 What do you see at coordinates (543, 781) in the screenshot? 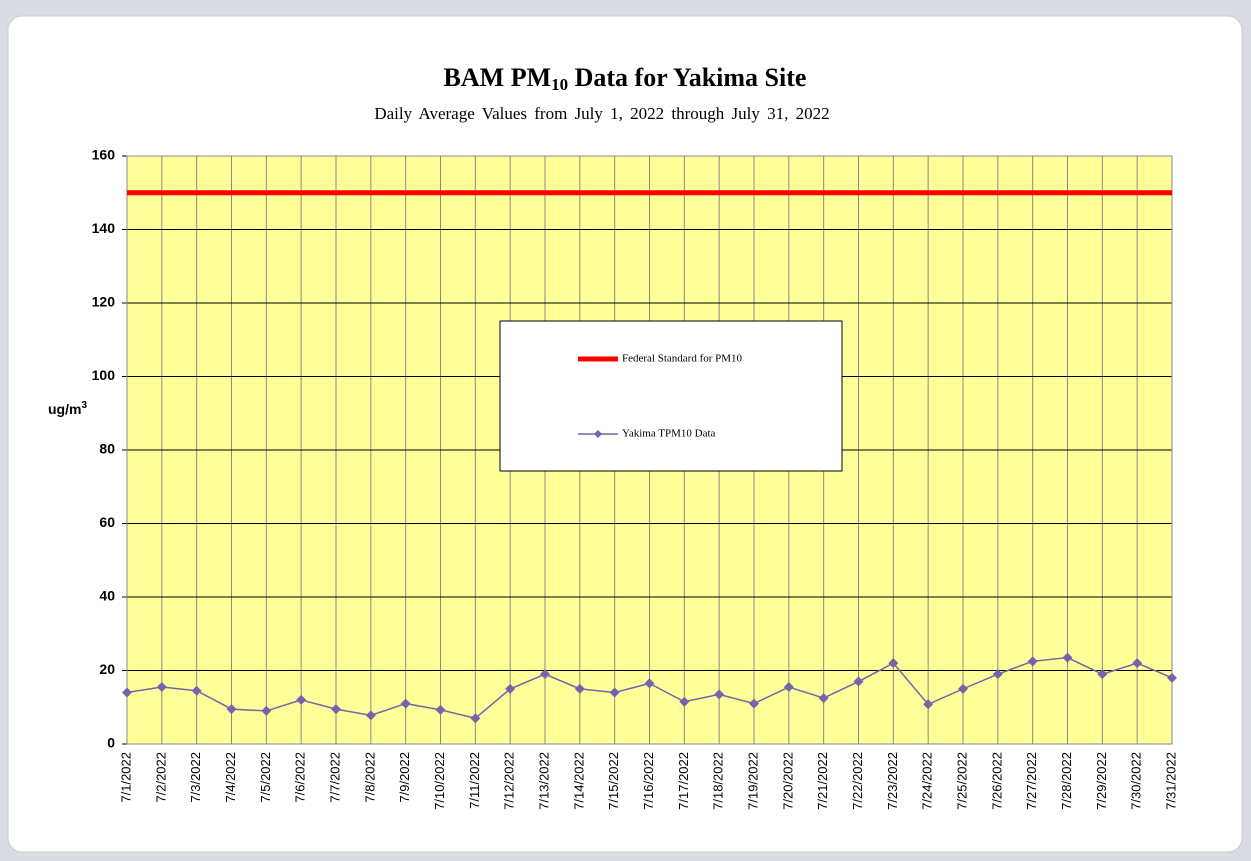
I see `x-tick-label: 7/13/2022` at bounding box center [543, 781].